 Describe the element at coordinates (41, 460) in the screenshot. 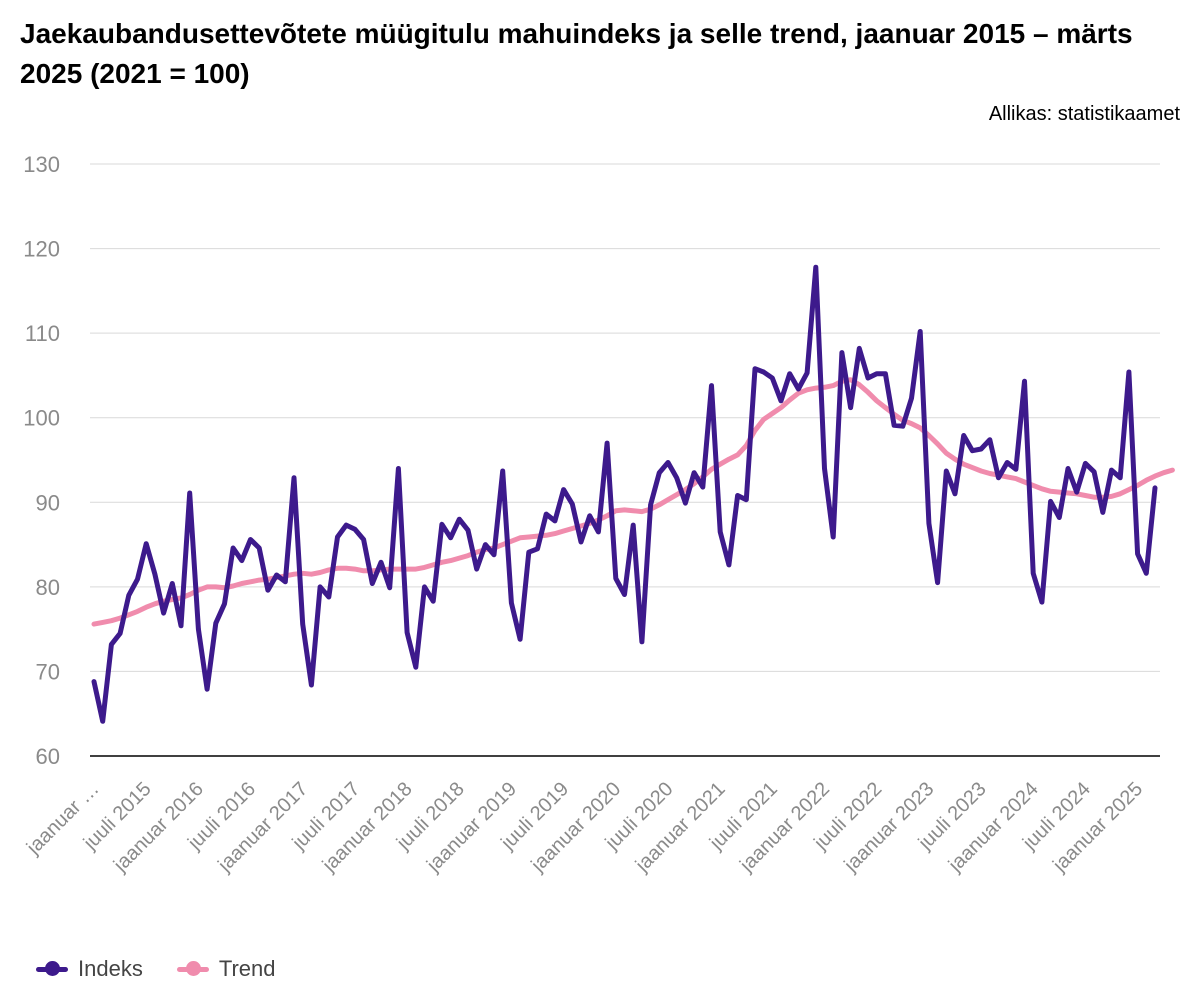

I see `y-axis-tick-labels: 60 70 80 90 100 110 120 130` at that location.